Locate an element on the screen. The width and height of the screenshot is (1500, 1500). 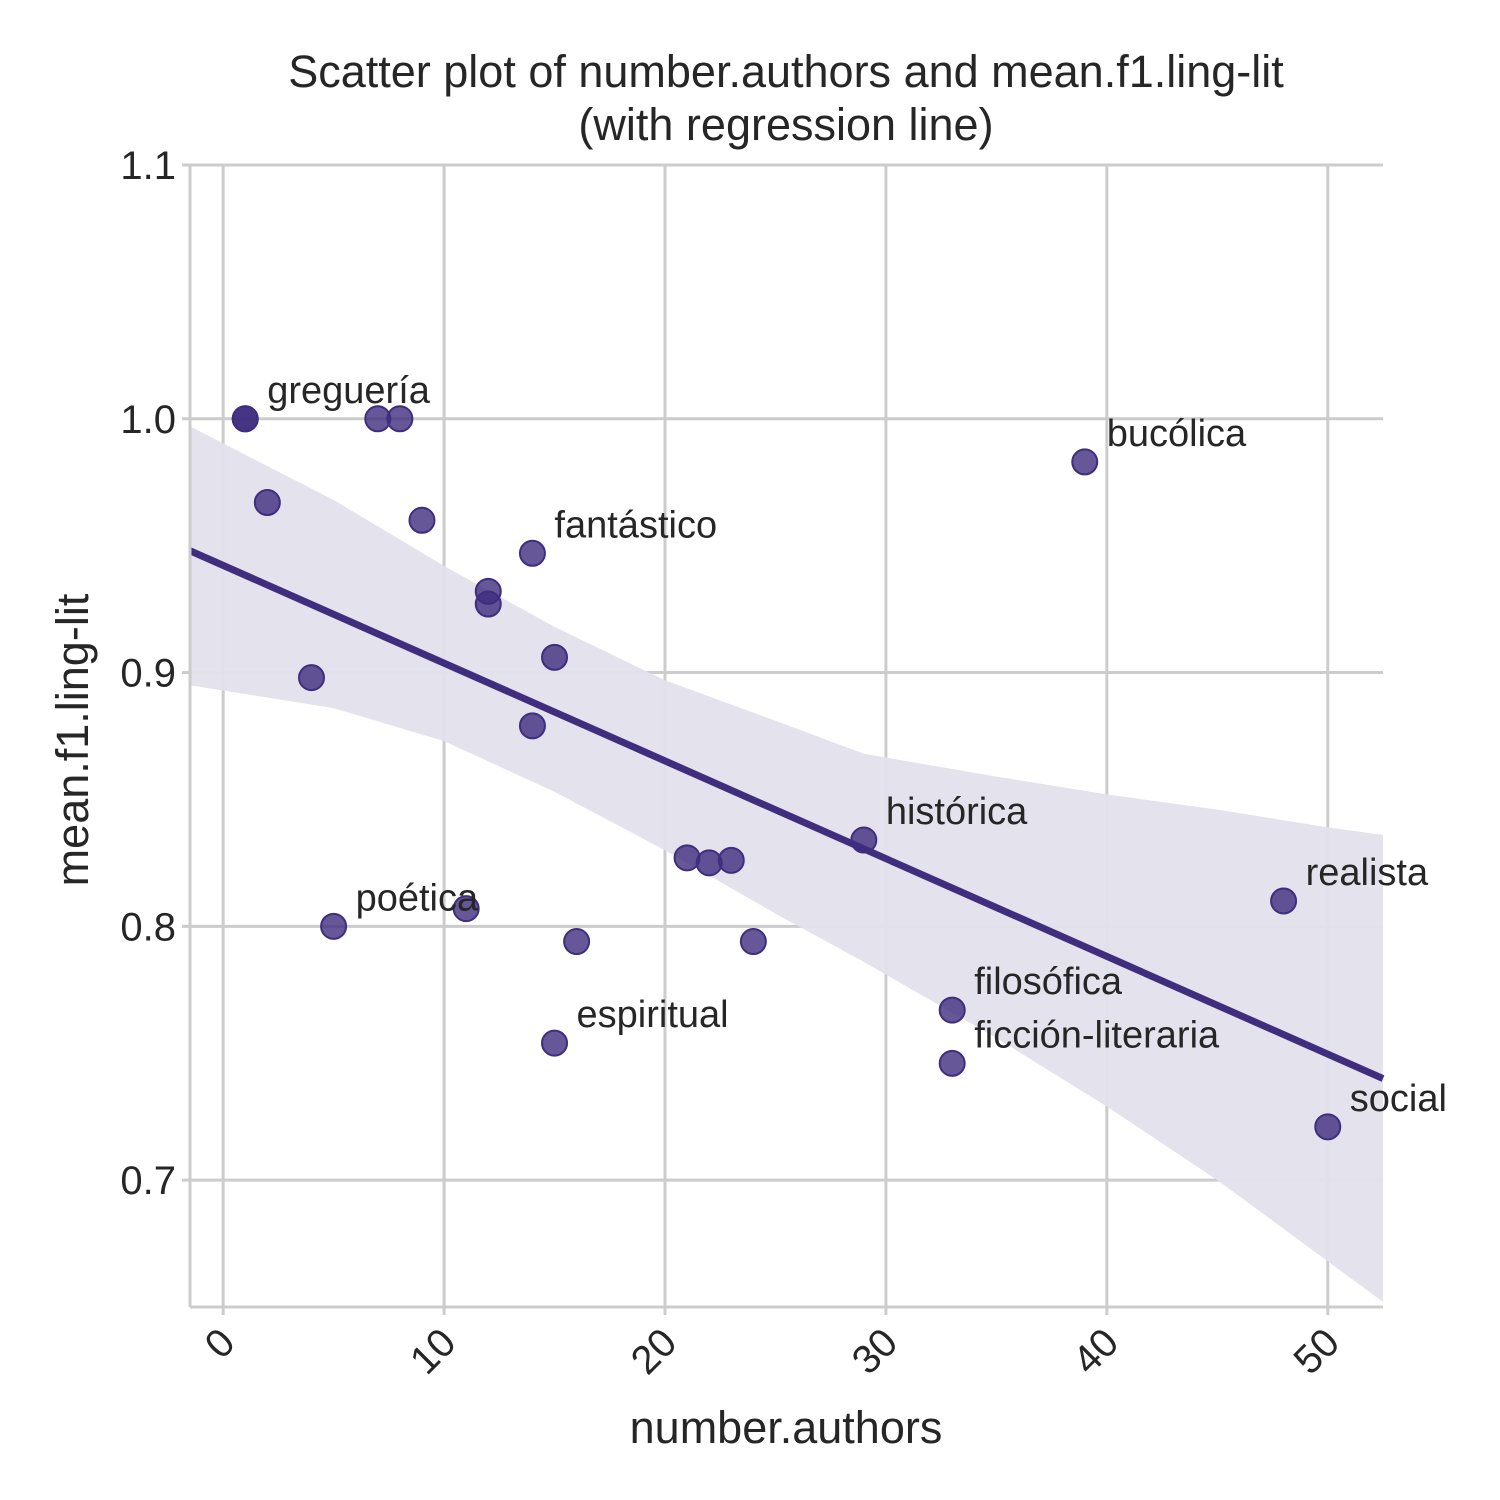
point-label: fantástico is located at coordinates (635, 525).